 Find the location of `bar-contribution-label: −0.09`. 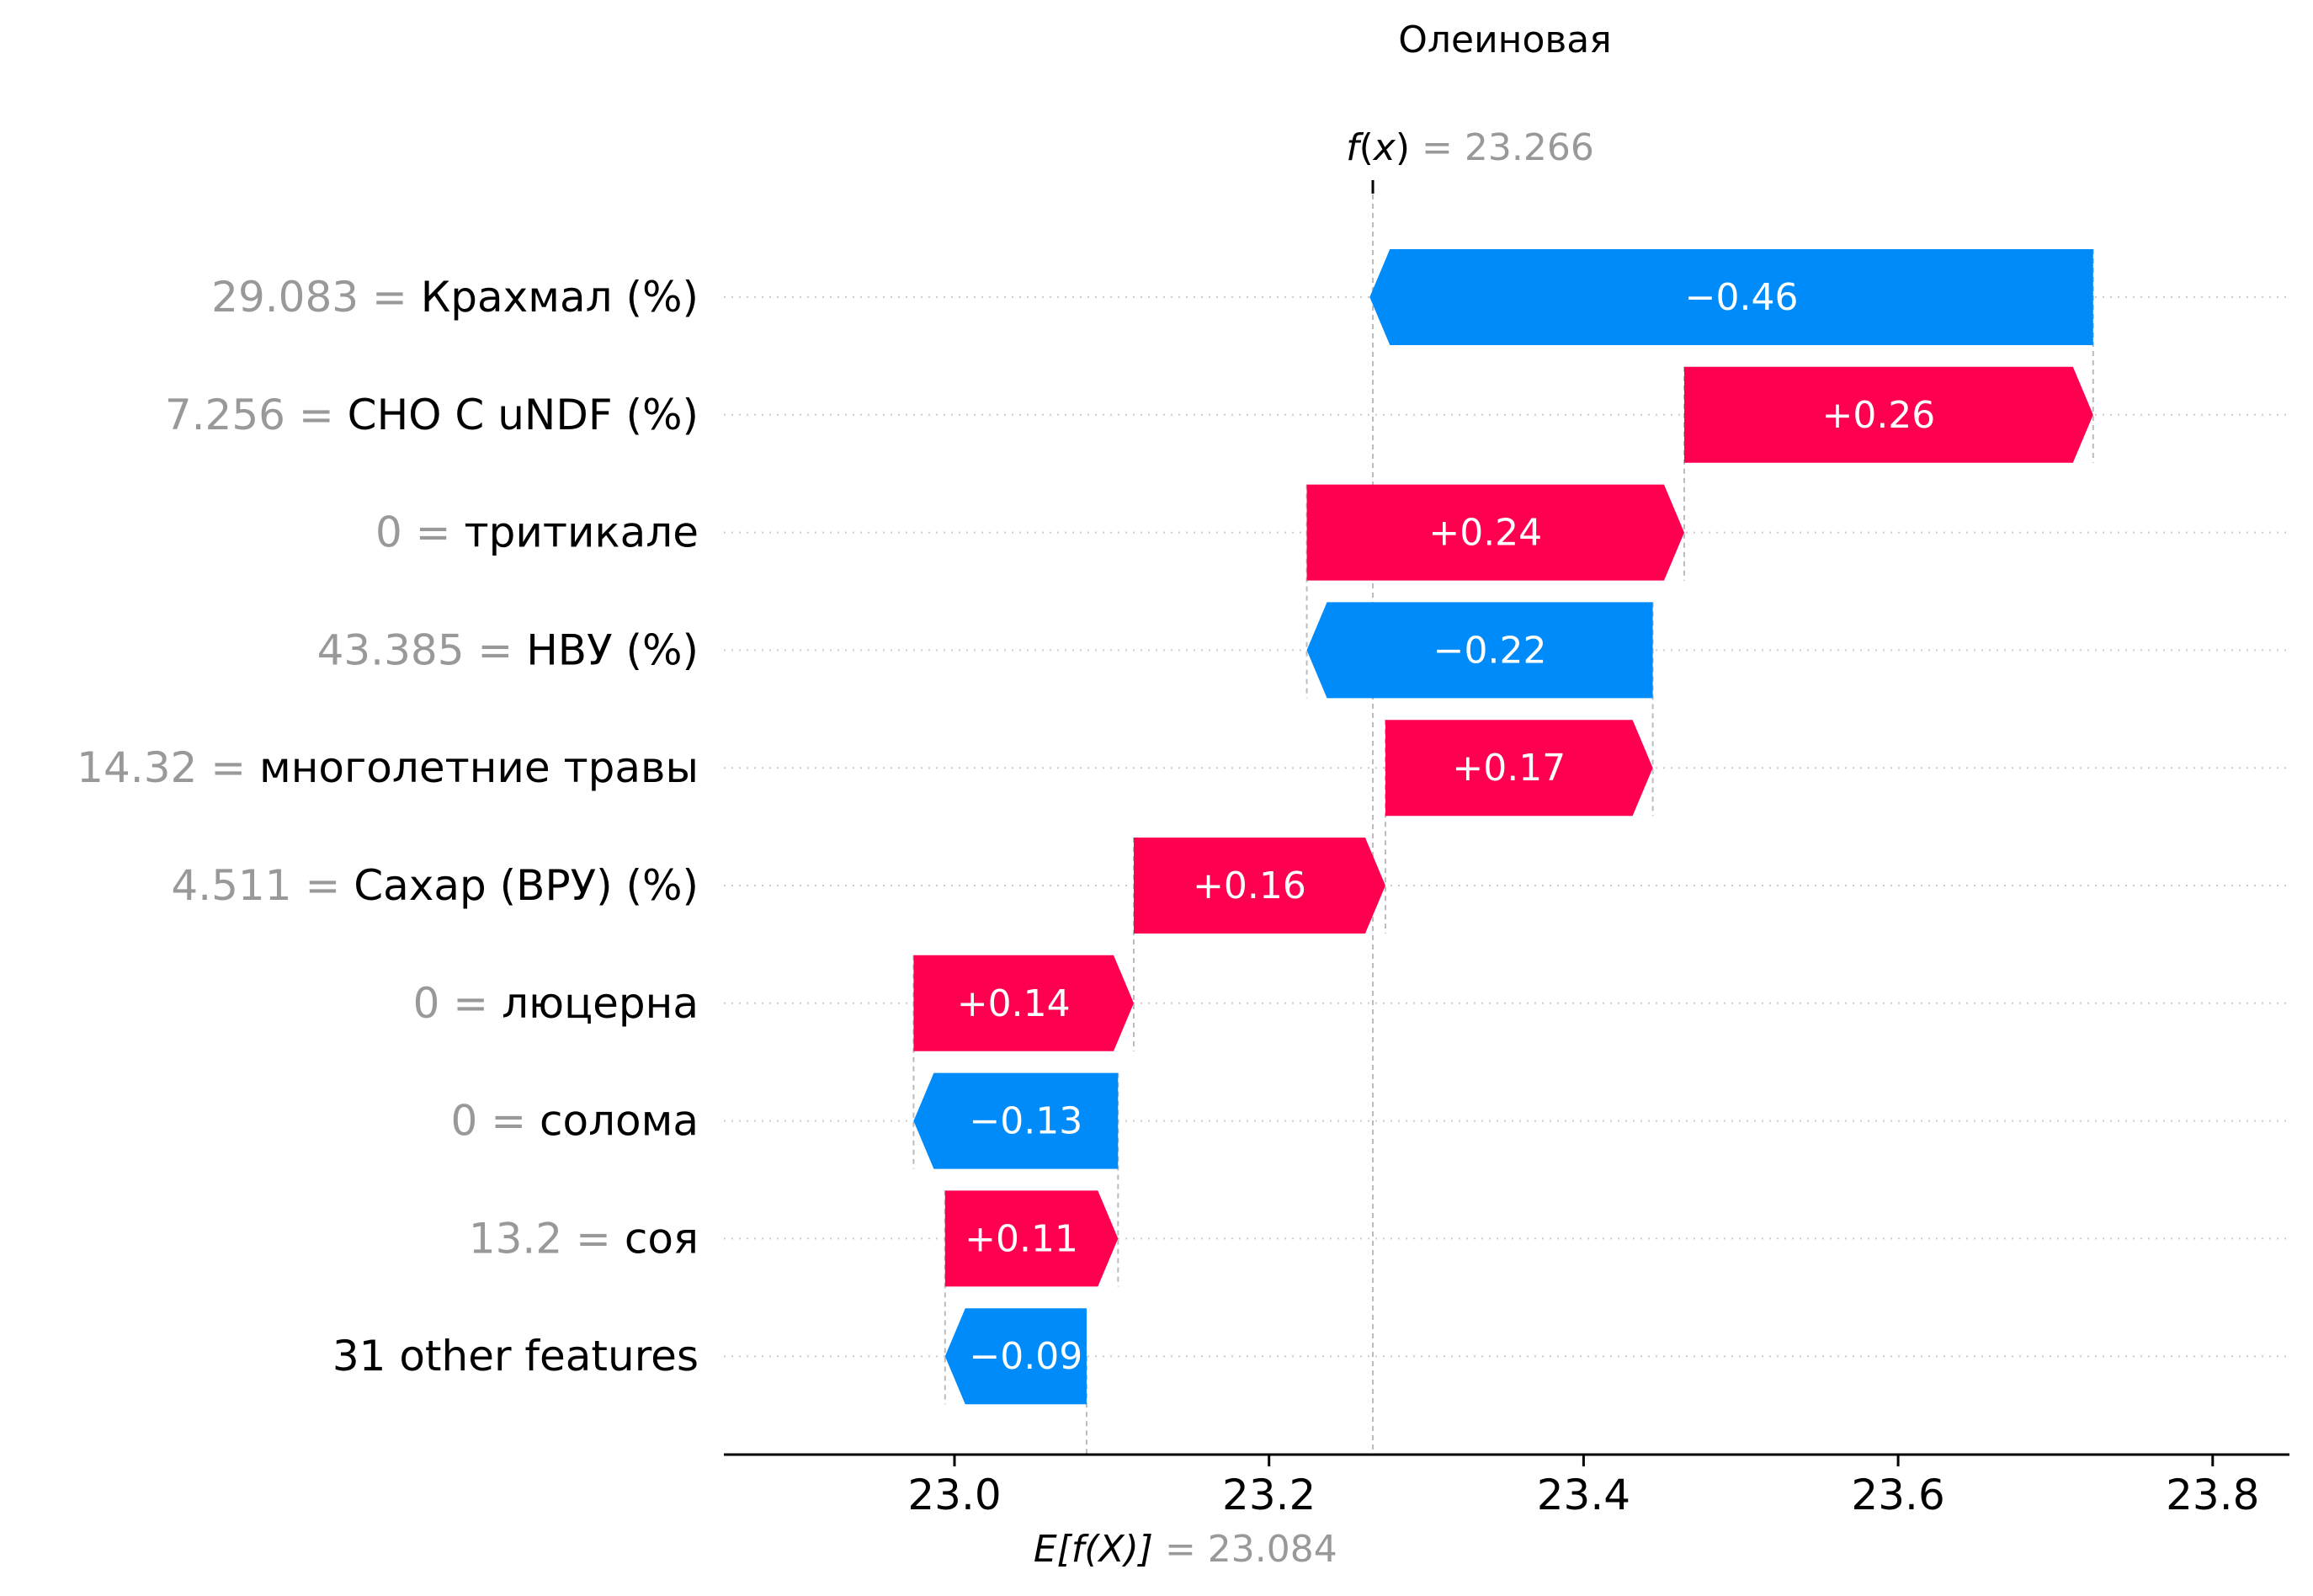

bar-contribution-label: −0.09 is located at coordinates (1025, 1356).